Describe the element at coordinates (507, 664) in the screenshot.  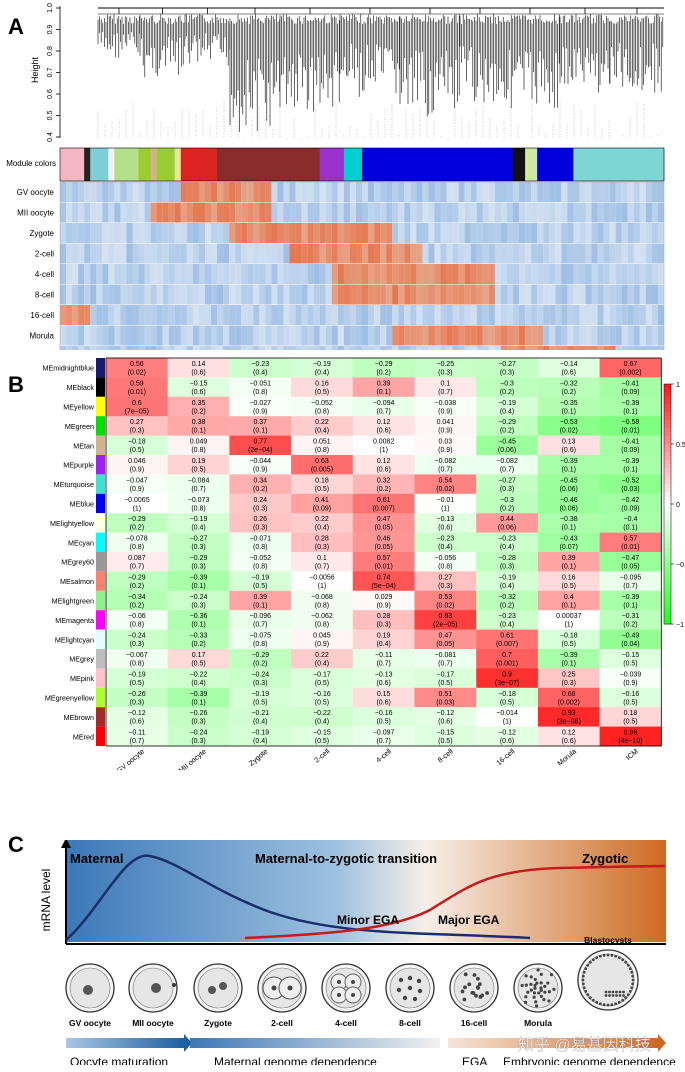
I see `cell-pvalue: (0.001)` at that location.